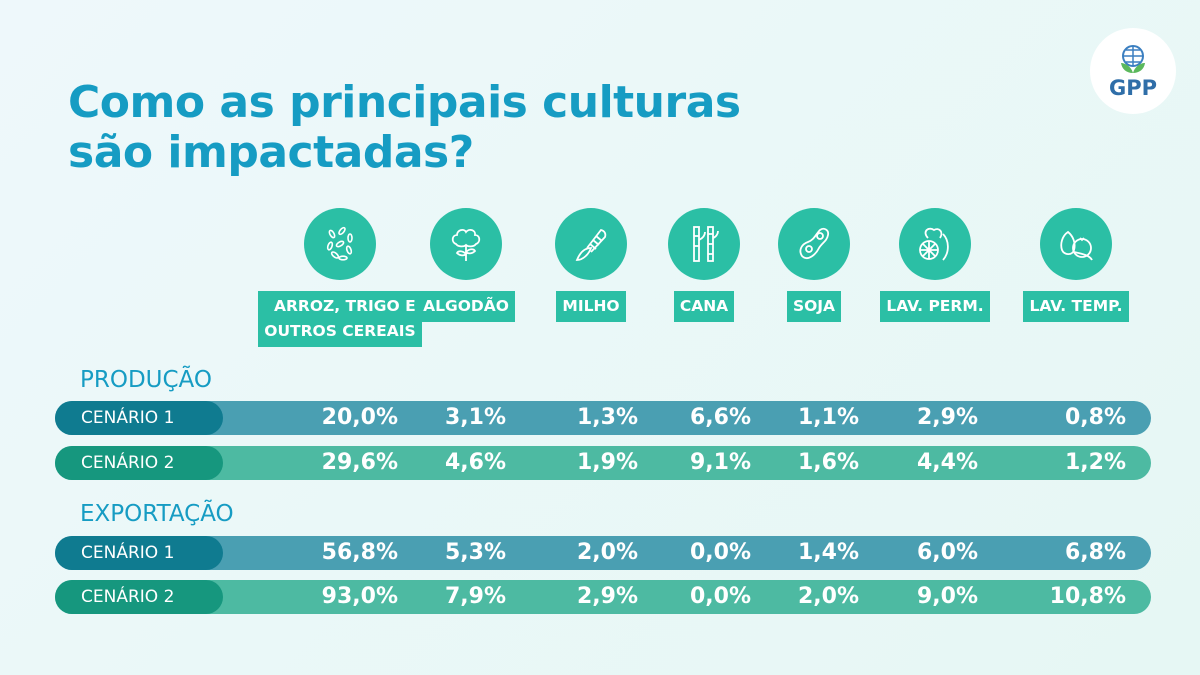  Describe the element at coordinates (1095, 417) in the screenshot. I see `value-cell: 0,8%` at that location.